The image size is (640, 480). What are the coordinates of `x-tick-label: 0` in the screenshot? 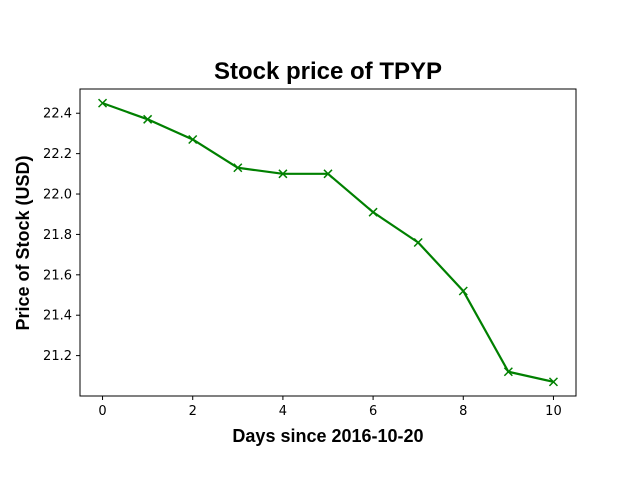 It's located at (102, 411).